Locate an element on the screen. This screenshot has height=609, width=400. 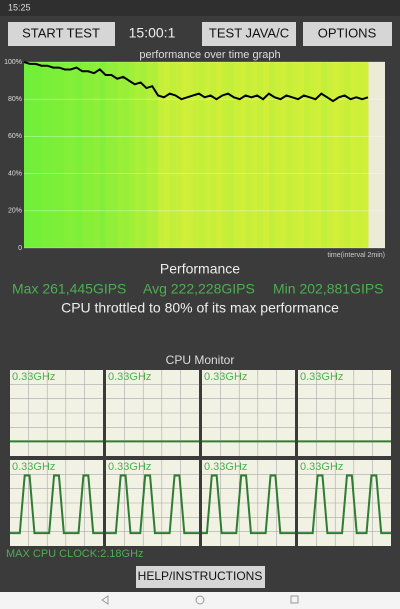
nav-recent is located at coordinates (294, 599).